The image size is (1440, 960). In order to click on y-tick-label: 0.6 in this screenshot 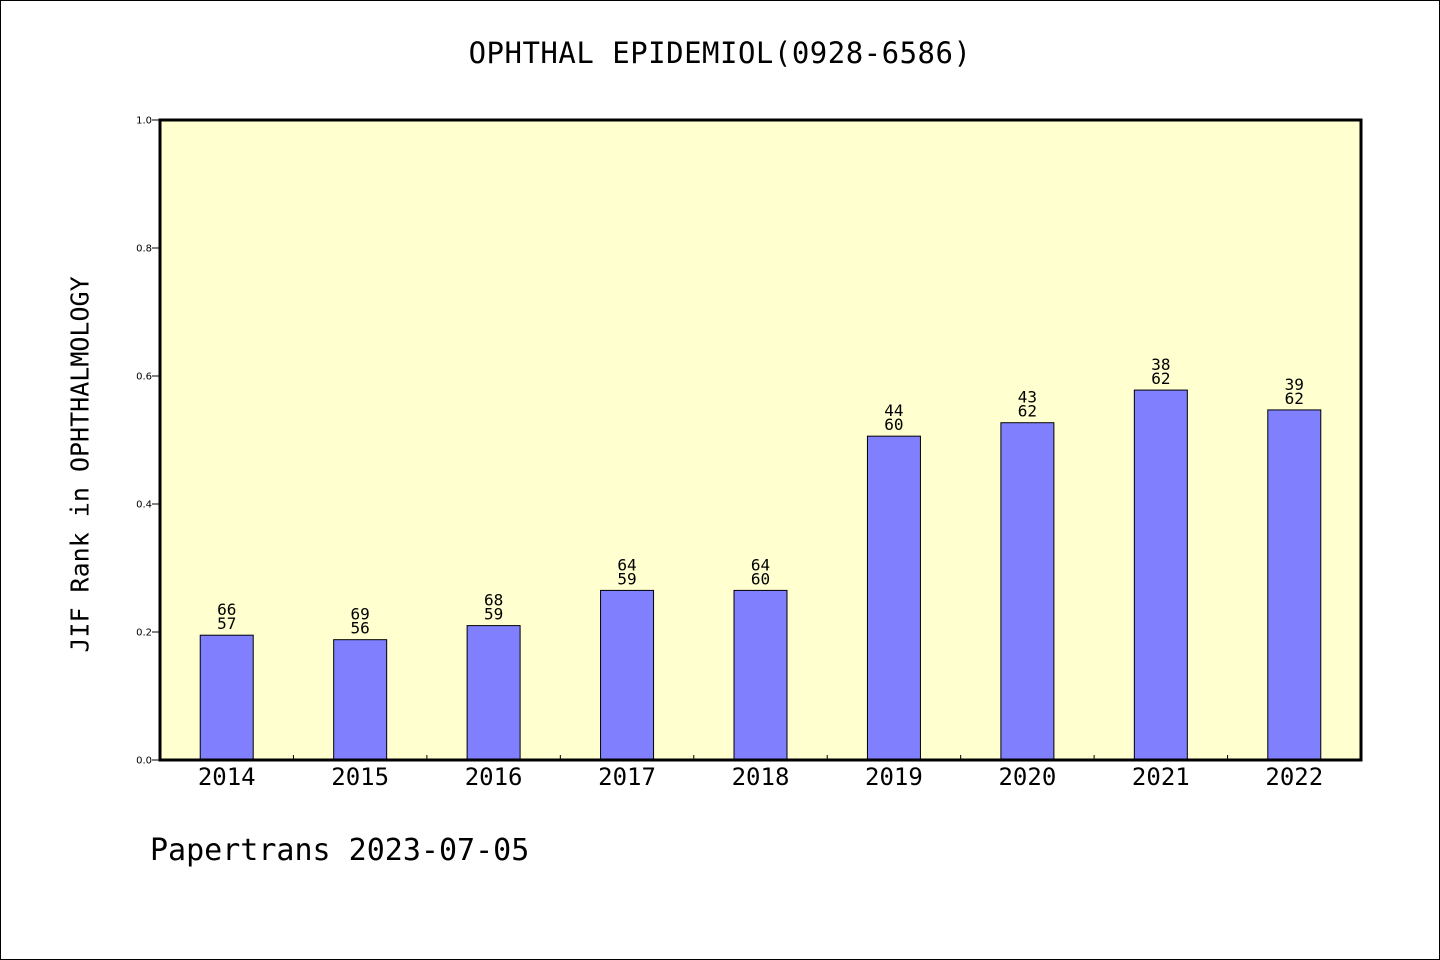, I will do `click(144, 377)`.